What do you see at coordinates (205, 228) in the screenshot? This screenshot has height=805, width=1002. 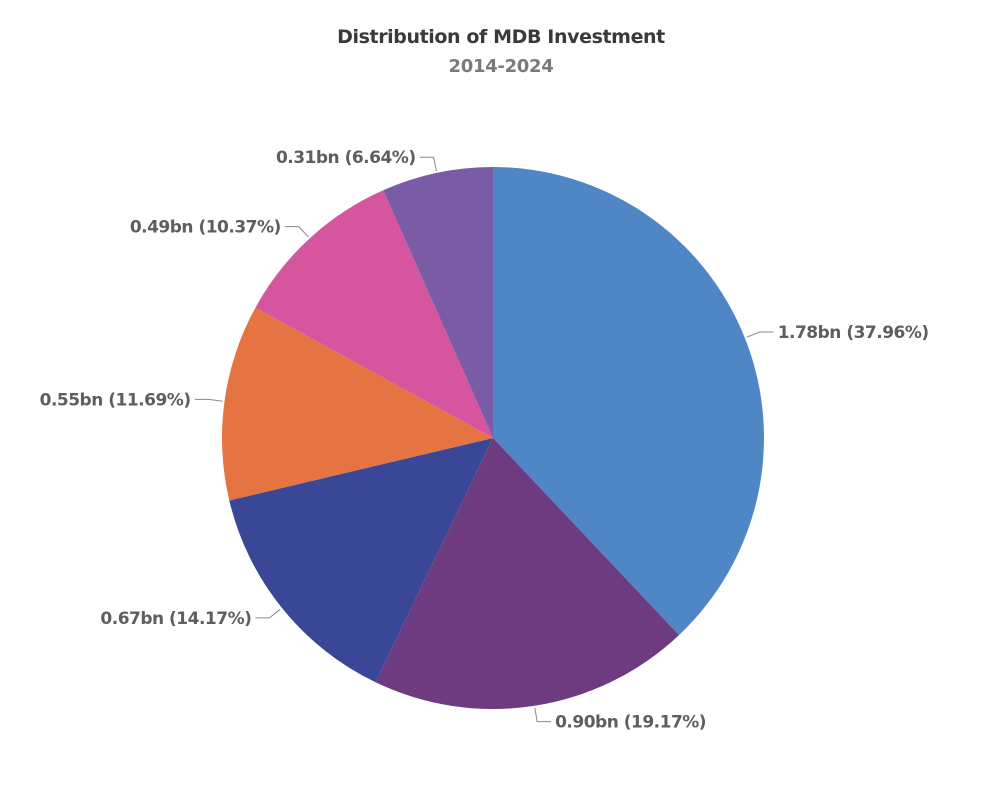 I see `data-label-5: 0.49bn (10.37%)` at bounding box center [205, 228].